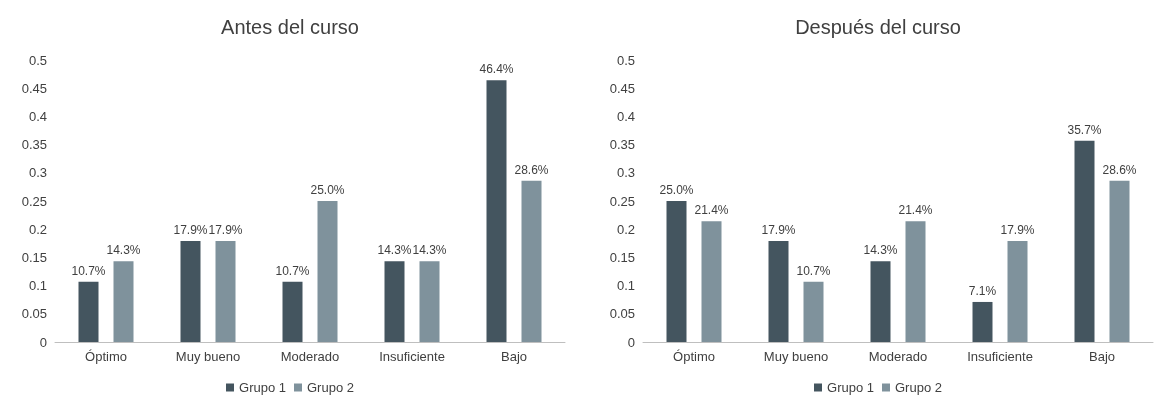 This screenshot has width=1171, height=407. I want to click on data-label: 35.7%, so click(1084, 129).